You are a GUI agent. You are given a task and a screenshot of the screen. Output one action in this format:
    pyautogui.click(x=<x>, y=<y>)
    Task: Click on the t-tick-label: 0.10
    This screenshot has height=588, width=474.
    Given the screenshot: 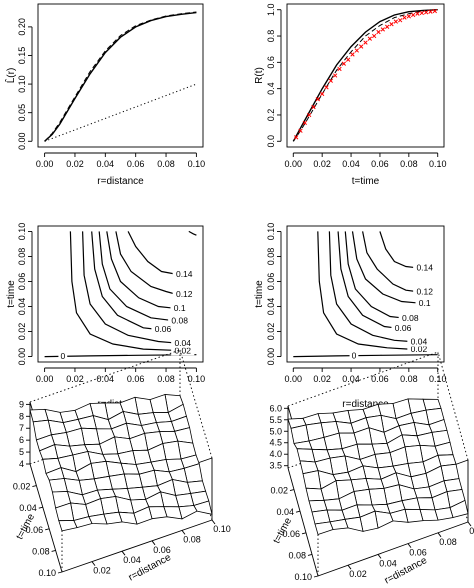 What is the action you would take?
    pyautogui.click(x=47, y=573)
    